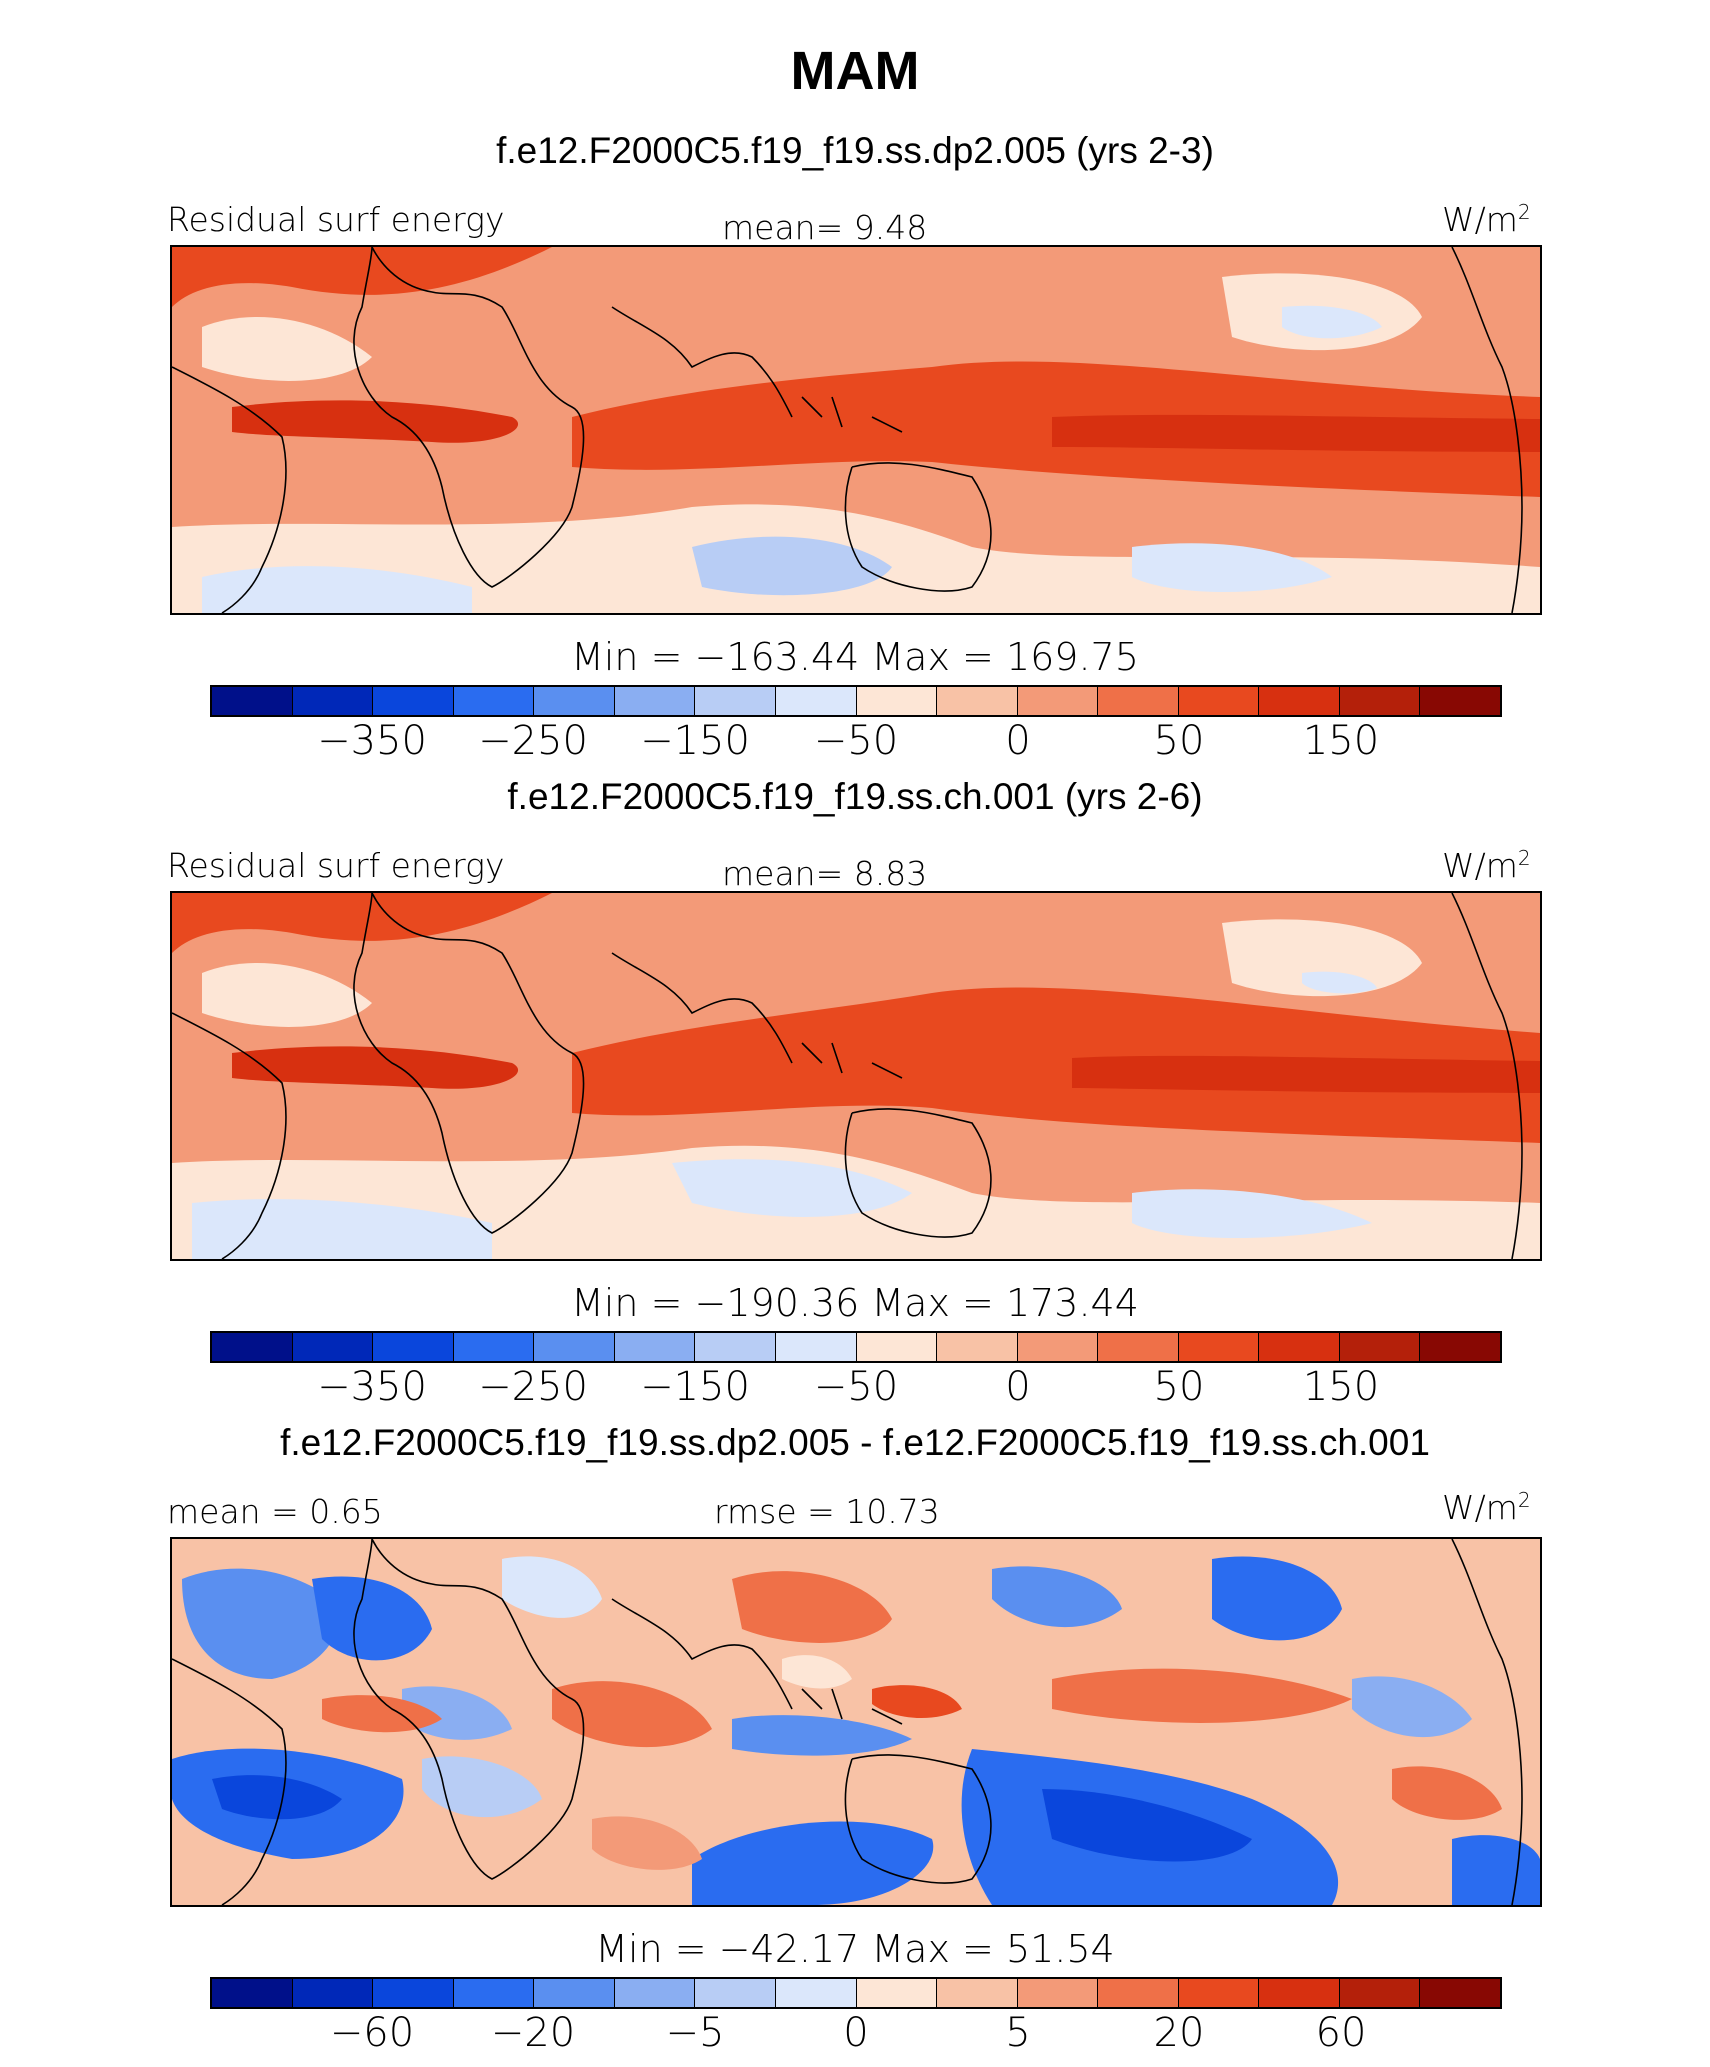  Describe the element at coordinates (1252, 1213) in the screenshot. I see `panel2-south-cool-c` at that location.